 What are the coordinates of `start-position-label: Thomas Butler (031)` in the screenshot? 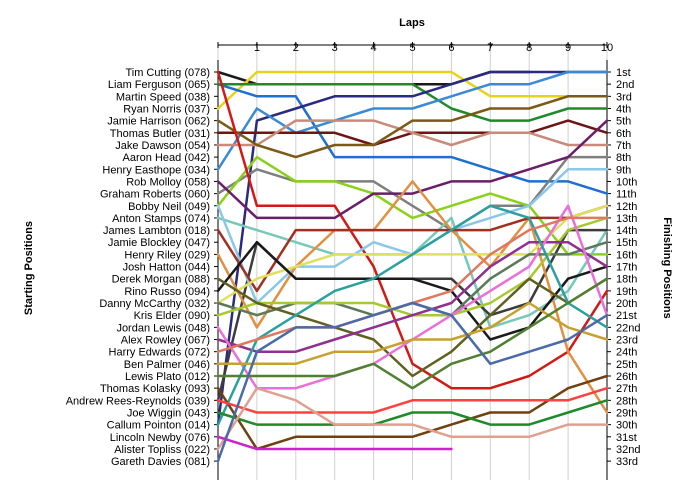 It's located at (160, 134).